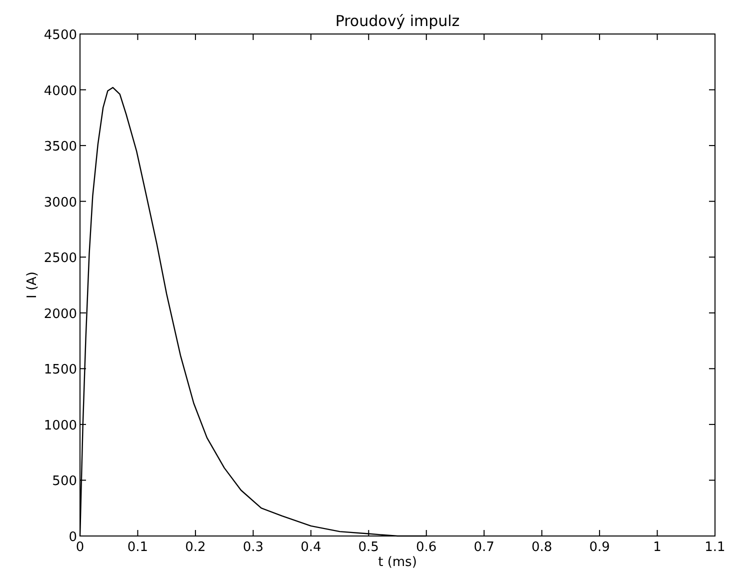 Image resolution: width=734 pixels, height=574 pixels. What do you see at coordinates (657, 547) in the screenshot?
I see `x-tick-label: 1` at bounding box center [657, 547].